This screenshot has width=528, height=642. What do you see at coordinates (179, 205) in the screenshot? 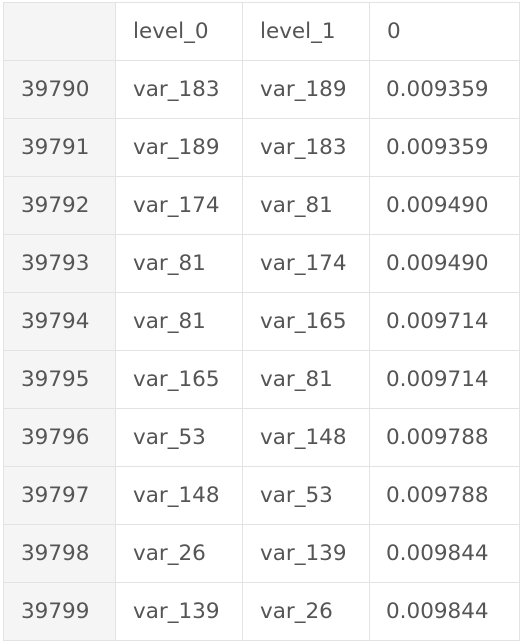
I see `cell-level-0: var_174` at bounding box center [179, 205].